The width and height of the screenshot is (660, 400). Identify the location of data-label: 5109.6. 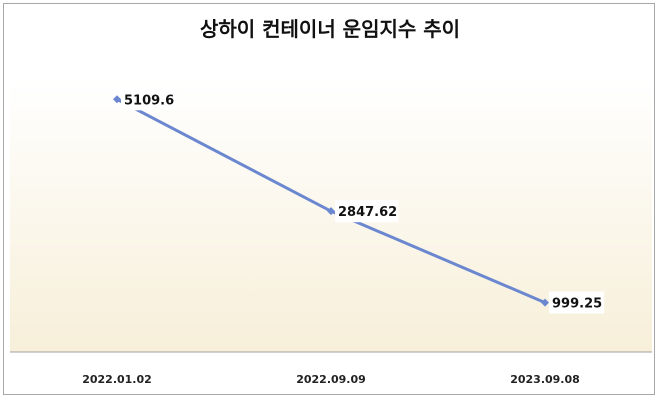
(149, 100).